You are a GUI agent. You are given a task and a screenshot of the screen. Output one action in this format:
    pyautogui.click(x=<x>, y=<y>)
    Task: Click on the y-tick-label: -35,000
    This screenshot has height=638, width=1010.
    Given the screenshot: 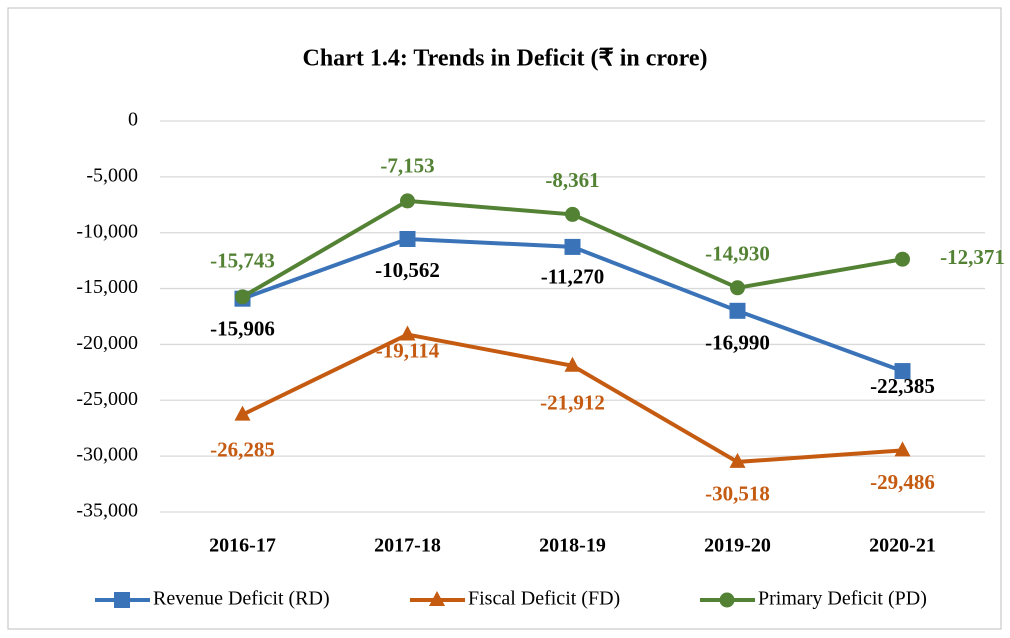 What is the action you would take?
    pyautogui.click(x=107, y=511)
    